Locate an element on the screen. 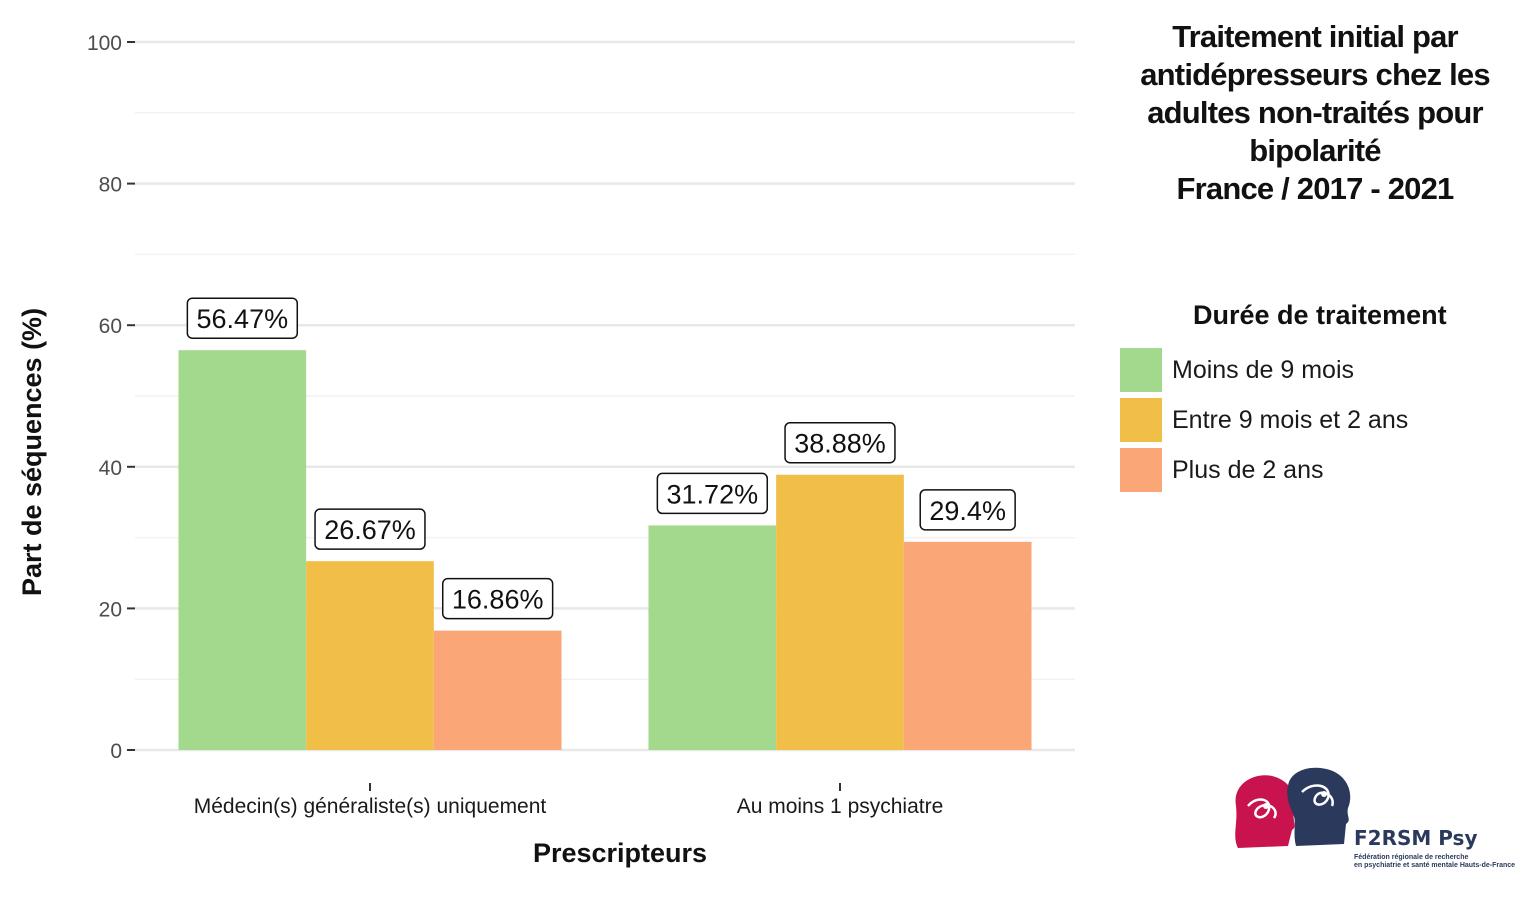 This screenshot has height=903, width=1536. title-line: adultes non-traités pour is located at coordinates (1315, 112).